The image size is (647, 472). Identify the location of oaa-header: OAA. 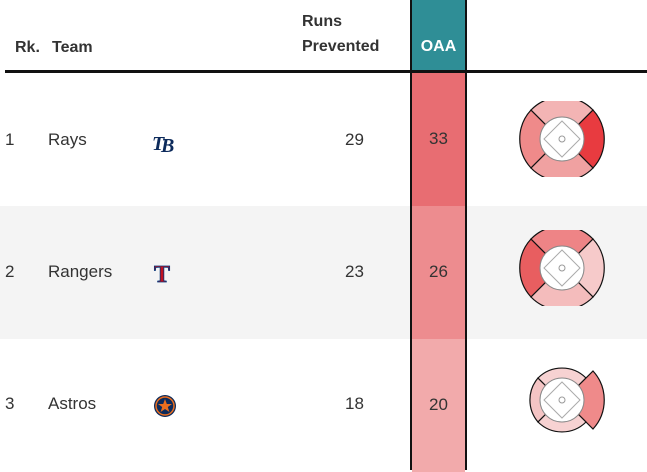
(438, 36).